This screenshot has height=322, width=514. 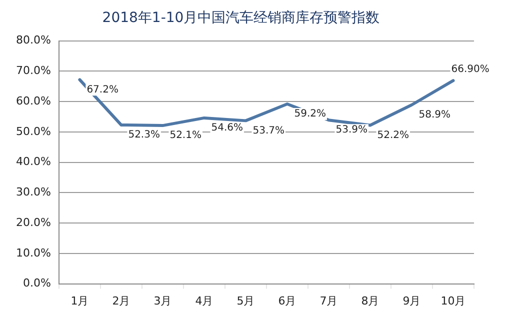 I want to click on y-tick-label: 10.0%, so click(x=33, y=253).